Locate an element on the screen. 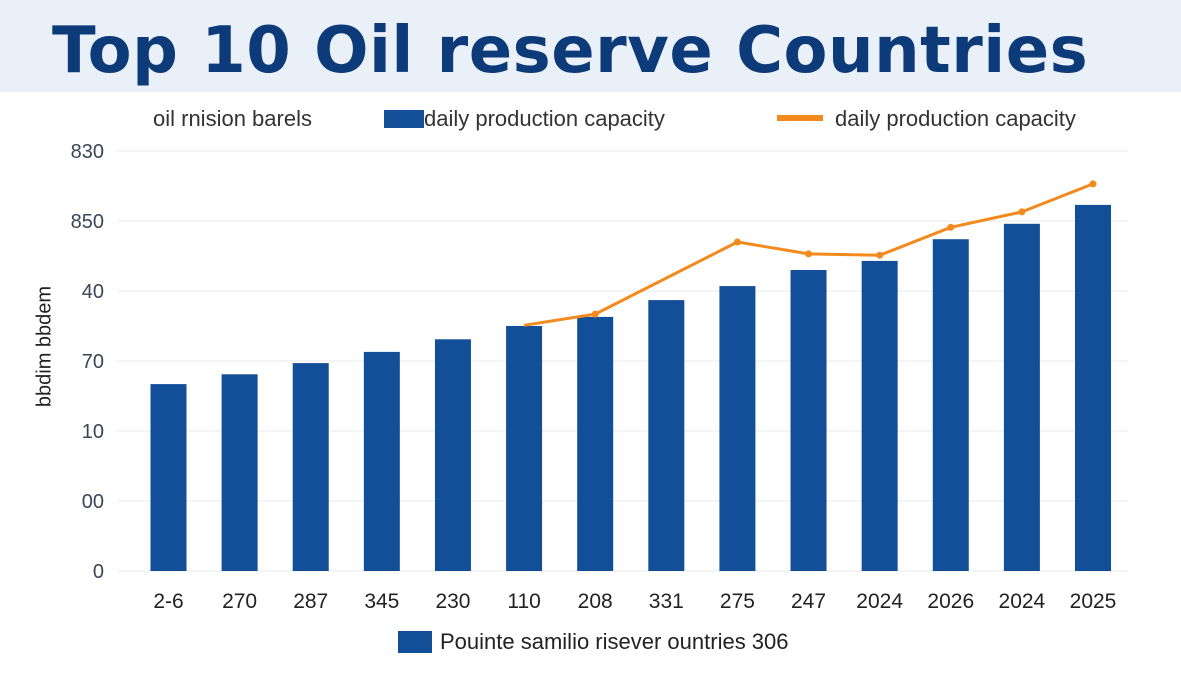  x-tick-label: 287 is located at coordinates (310, 601).